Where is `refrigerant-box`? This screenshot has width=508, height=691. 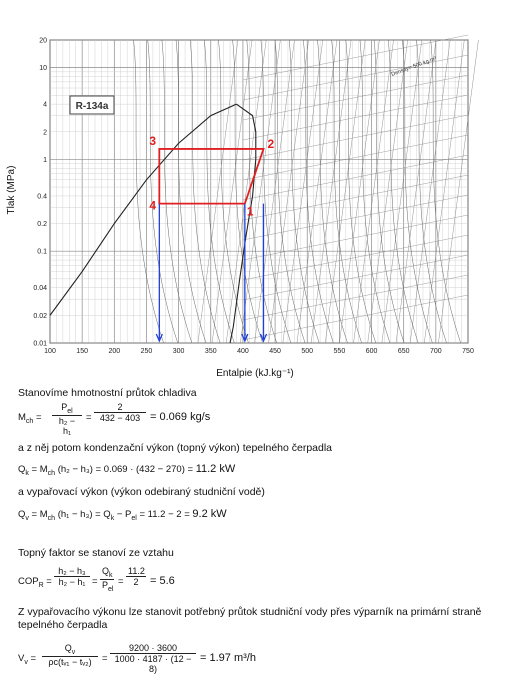 refrigerant-box is located at coordinates (92, 105).